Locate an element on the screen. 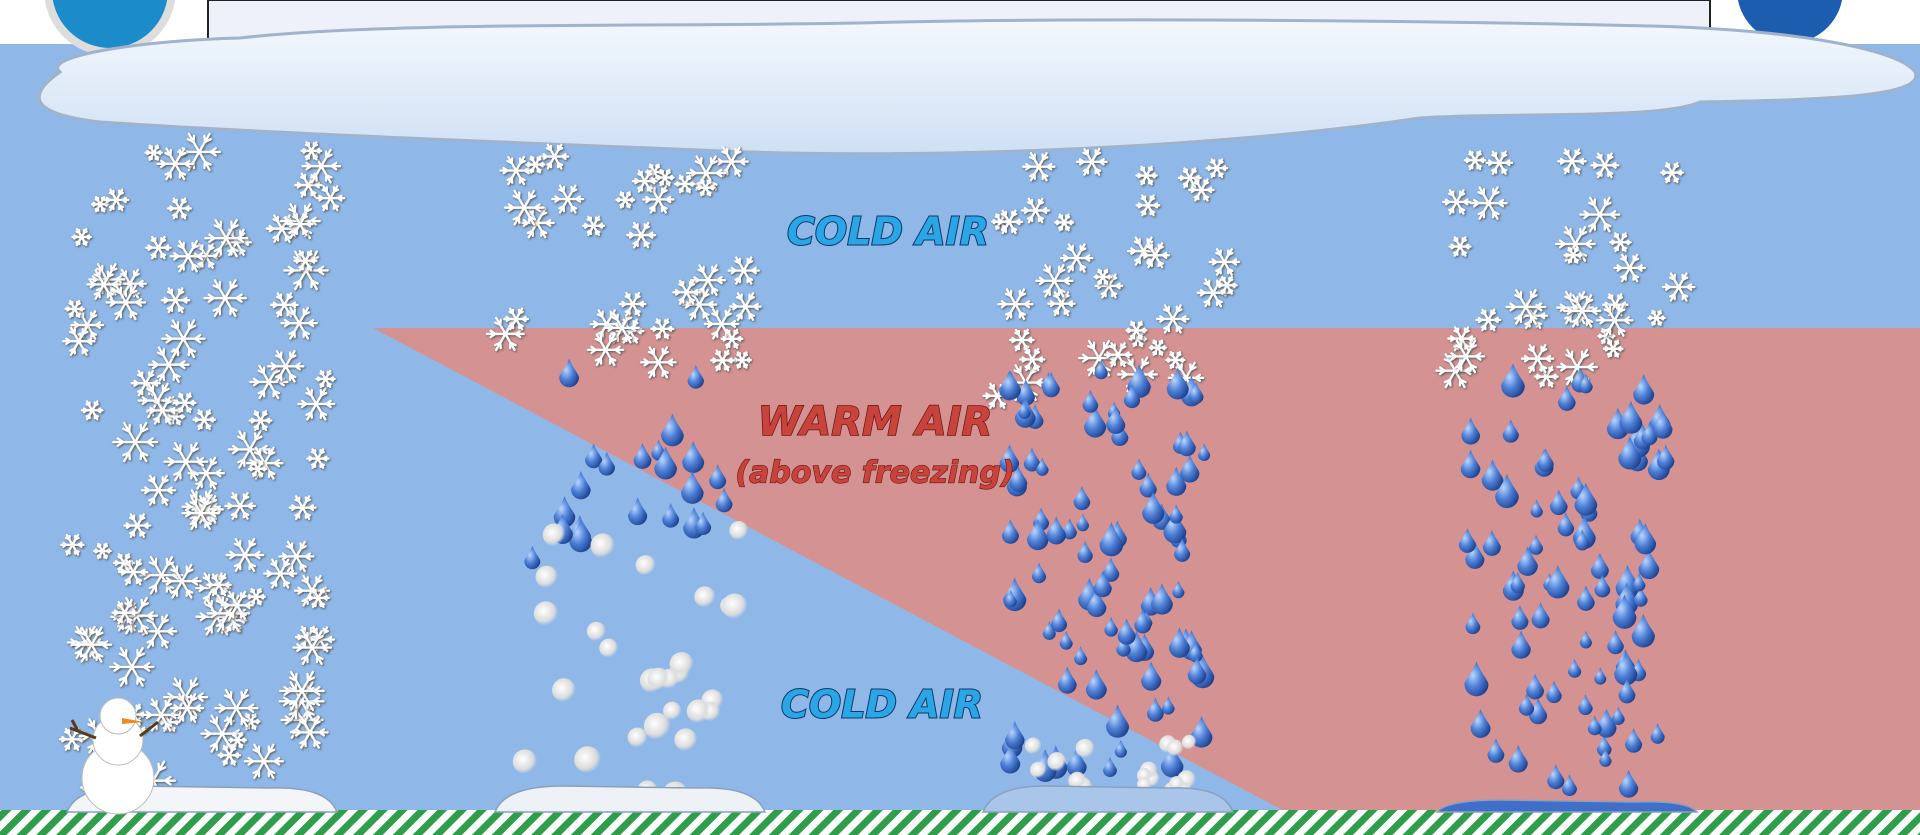 Image resolution: width=1920 pixels, height=835 pixels. snowman-nose is located at coordinates (133, 721).